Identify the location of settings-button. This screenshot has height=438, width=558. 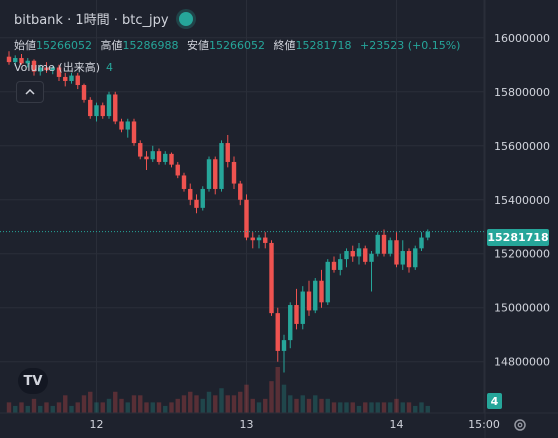
(520, 425).